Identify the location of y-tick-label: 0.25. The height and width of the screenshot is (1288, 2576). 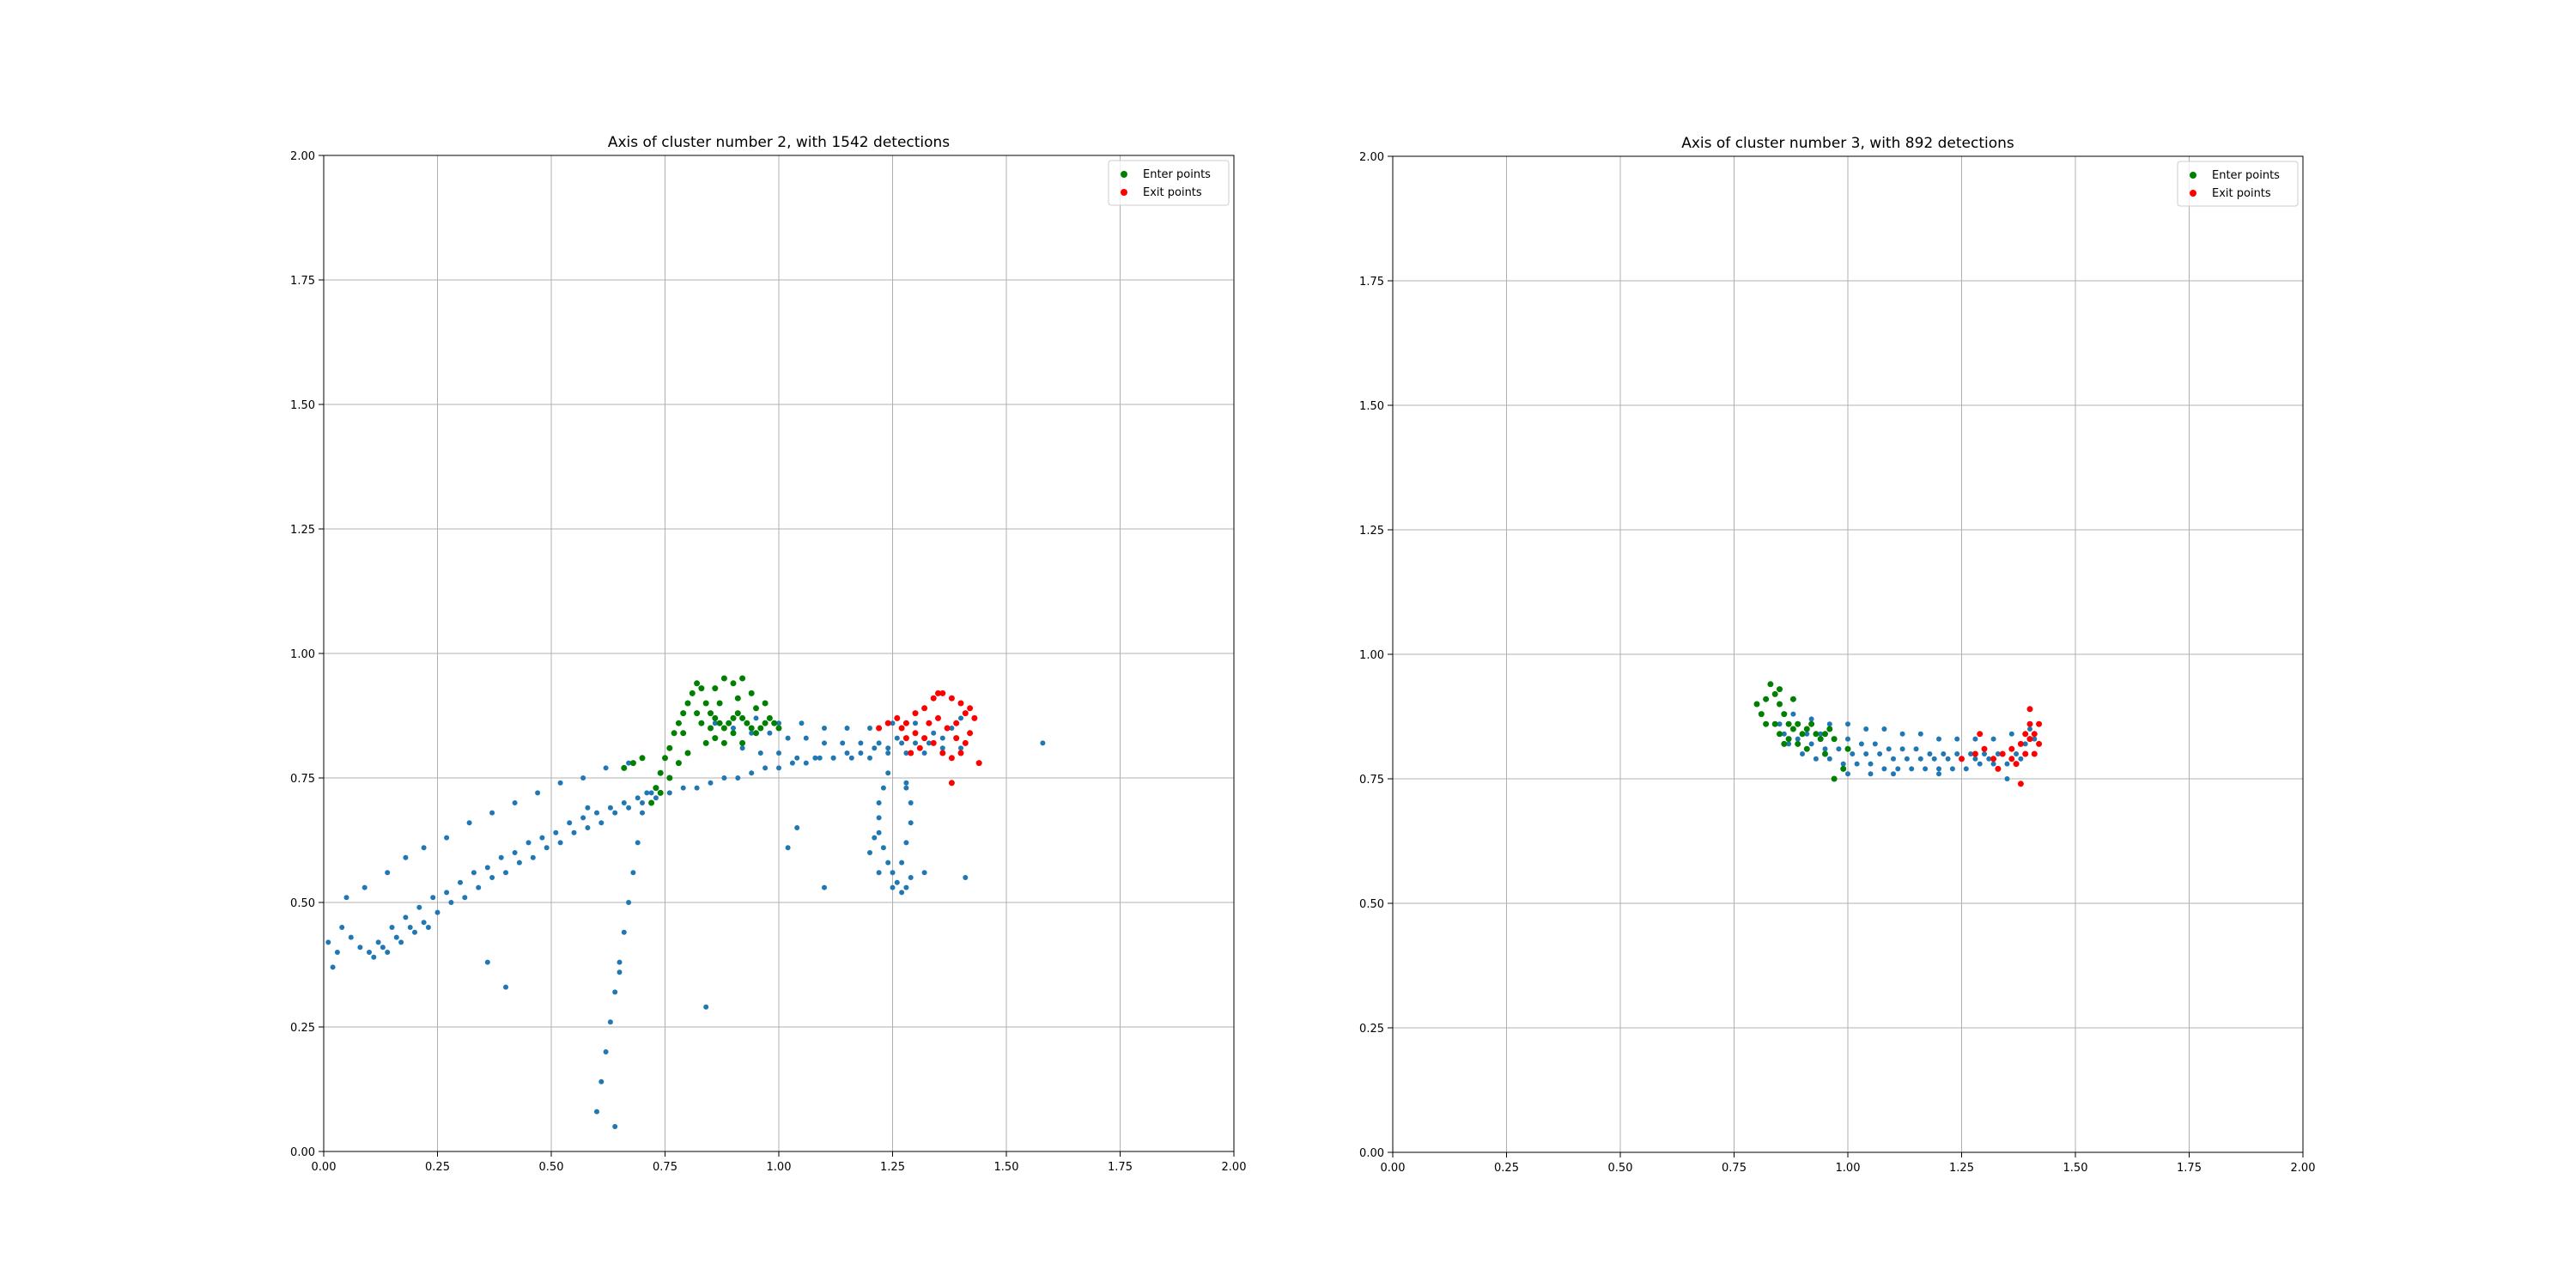
(302, 1028).